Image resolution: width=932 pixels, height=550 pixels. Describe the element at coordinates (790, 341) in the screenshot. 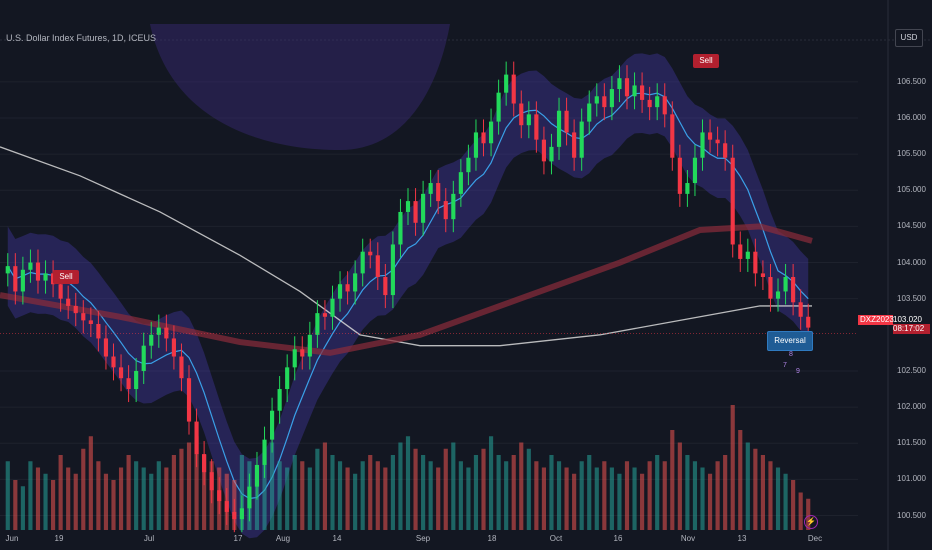

I see `reversal-signal: Reversal` at that location.